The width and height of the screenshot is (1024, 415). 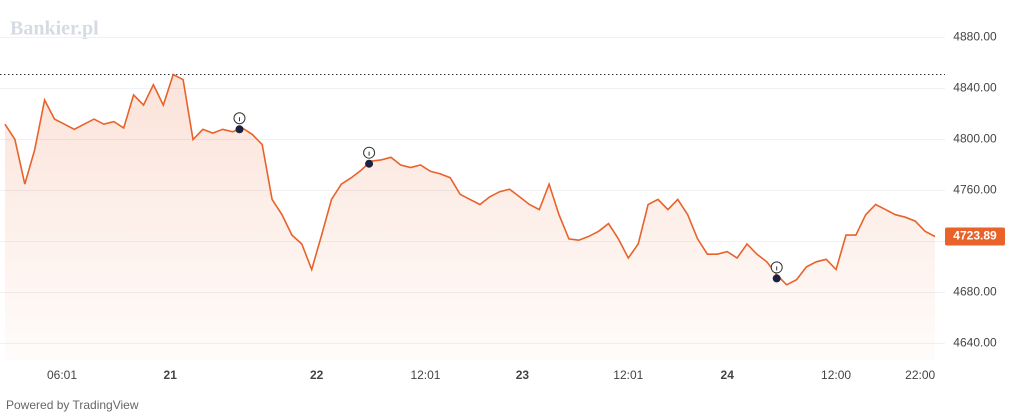 I want to click on x-tick-label: 21, so click(x=171, y=375).